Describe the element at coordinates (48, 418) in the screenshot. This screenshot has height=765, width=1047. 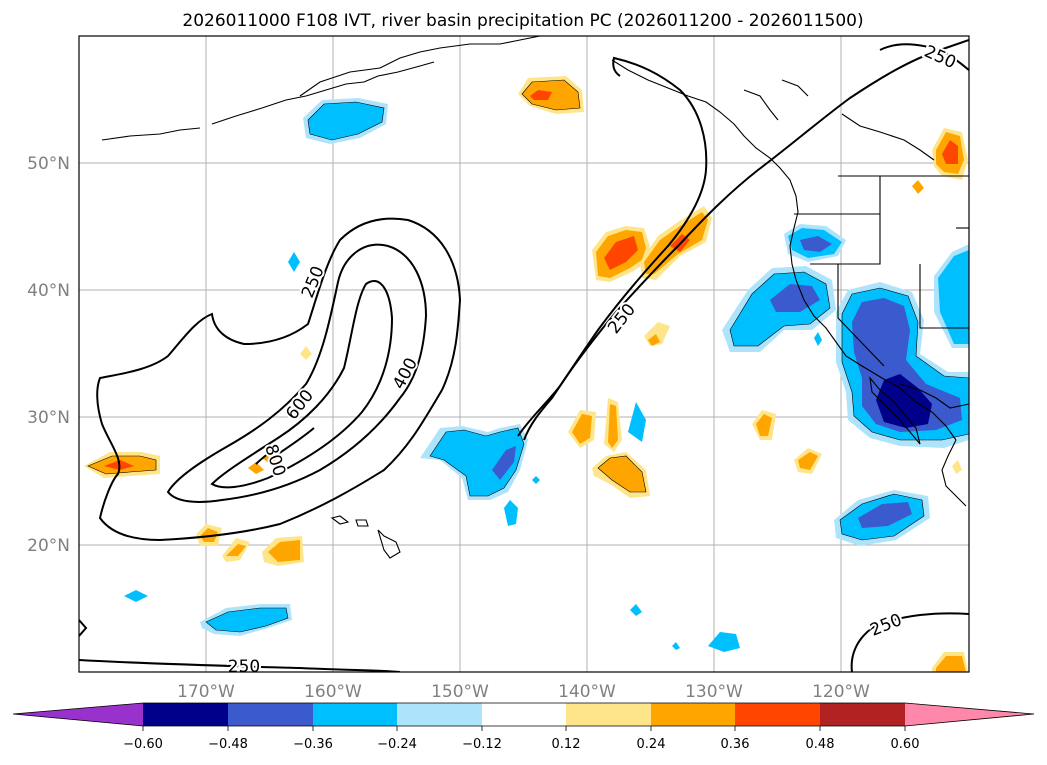
I see `lat-label-30: 30°N` at that location.